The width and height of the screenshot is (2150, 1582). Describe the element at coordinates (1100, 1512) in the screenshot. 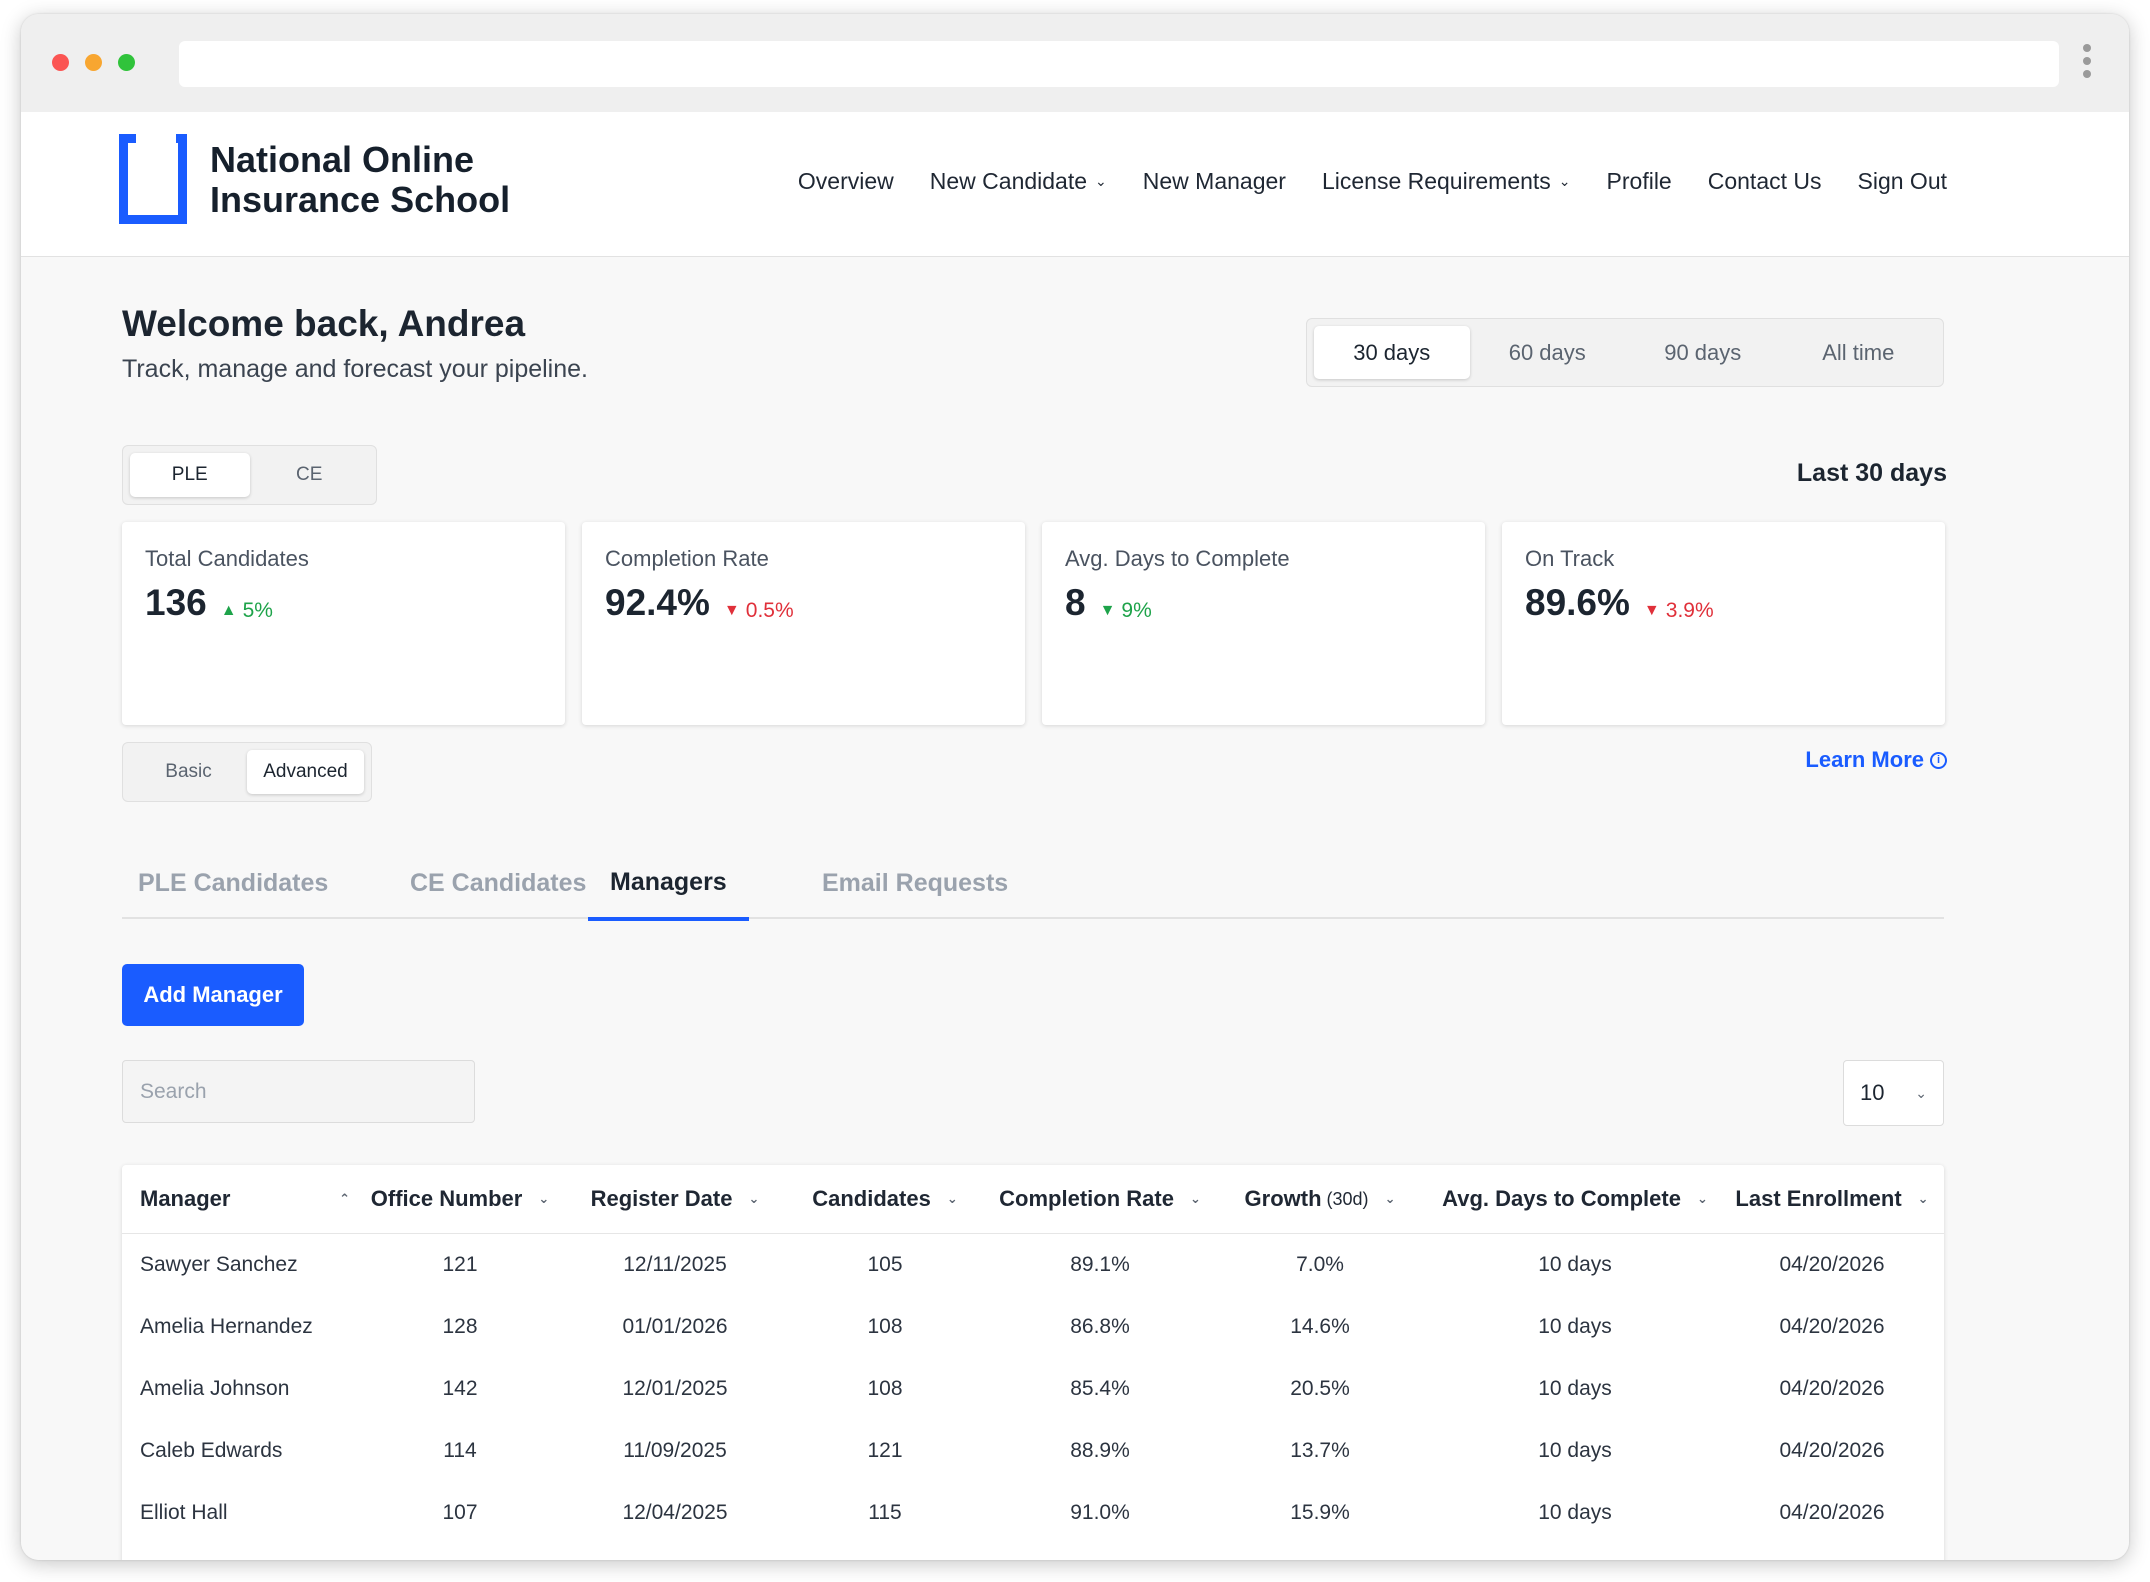

I see `table-cell: 91.0%` at that location.